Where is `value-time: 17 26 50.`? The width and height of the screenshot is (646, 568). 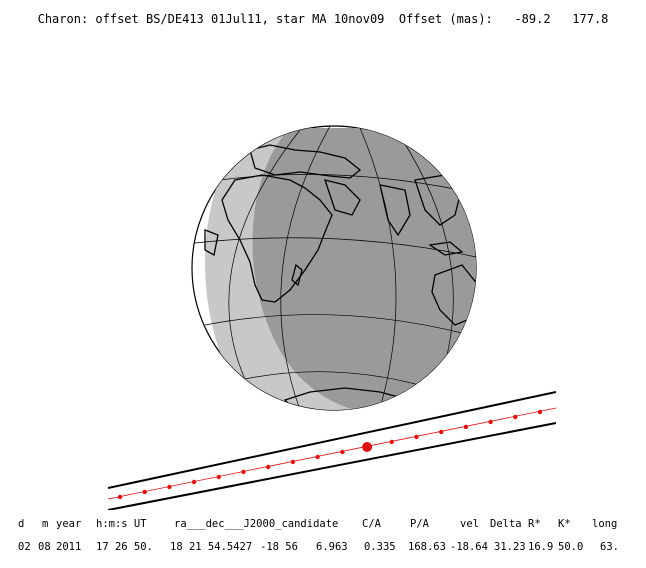
value-time: 17 26 50. is located at coordinates (124, 547).